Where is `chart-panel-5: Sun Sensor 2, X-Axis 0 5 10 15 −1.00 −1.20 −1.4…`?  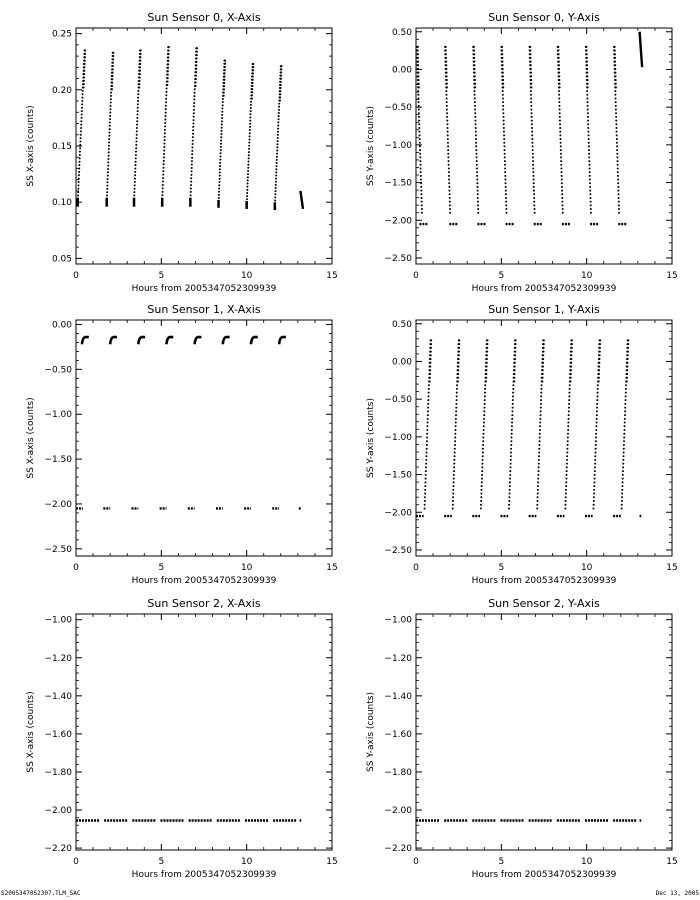 chart-panel-5: Sun Sensor 2, X-Axis 0 5 10 15 −1.00 −1.20 −1.4… is located at coordinates (182, 738).